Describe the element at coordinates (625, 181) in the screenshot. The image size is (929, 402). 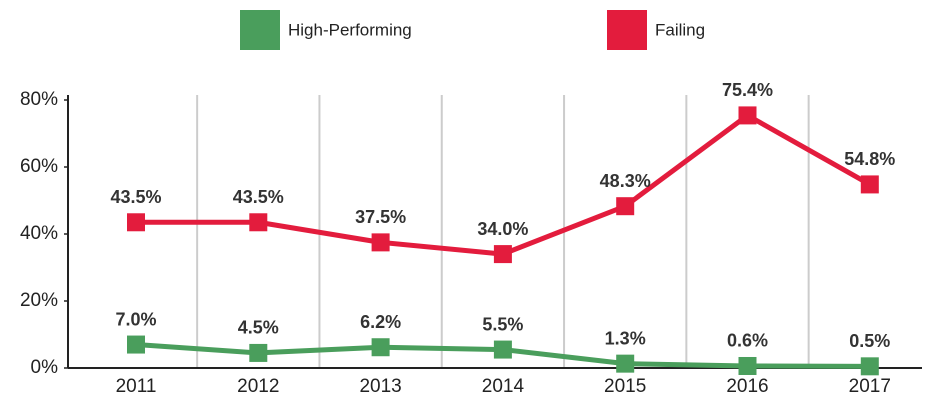
I see `value-label: 48.3%` at that location.